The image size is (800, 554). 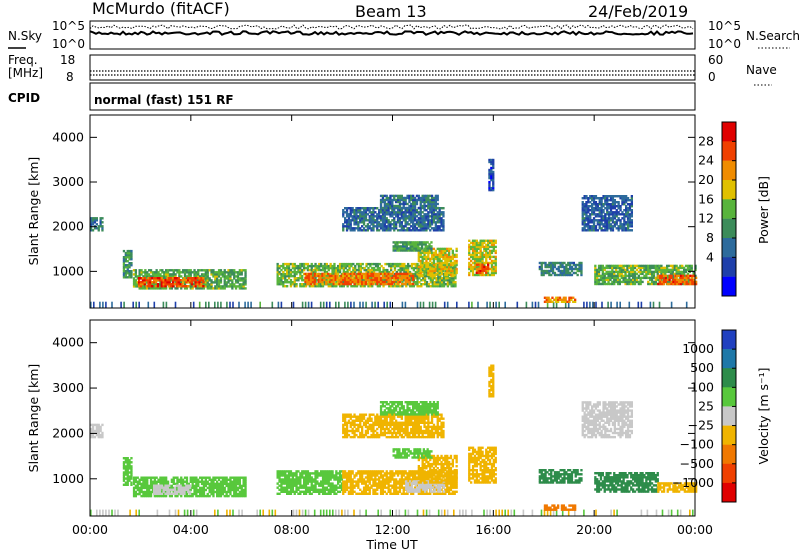 I want to click on freq-panel-frame, so click(x=392, y=67).